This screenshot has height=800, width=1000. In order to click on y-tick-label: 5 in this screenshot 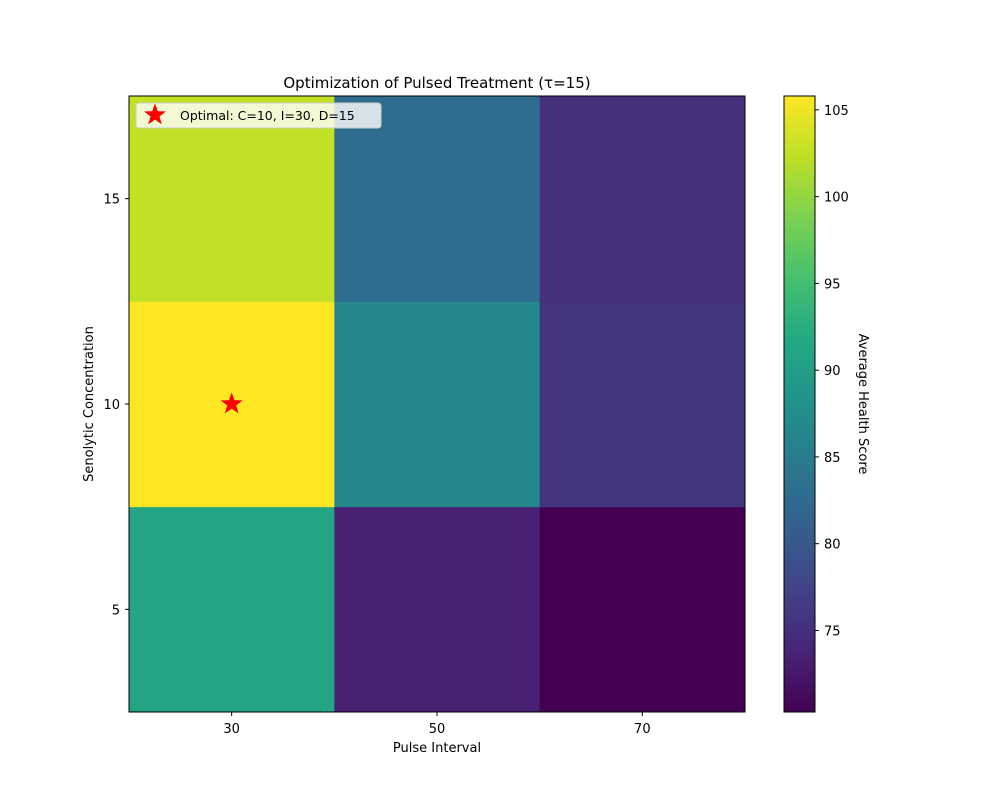, I will do `click(116, 610)`.